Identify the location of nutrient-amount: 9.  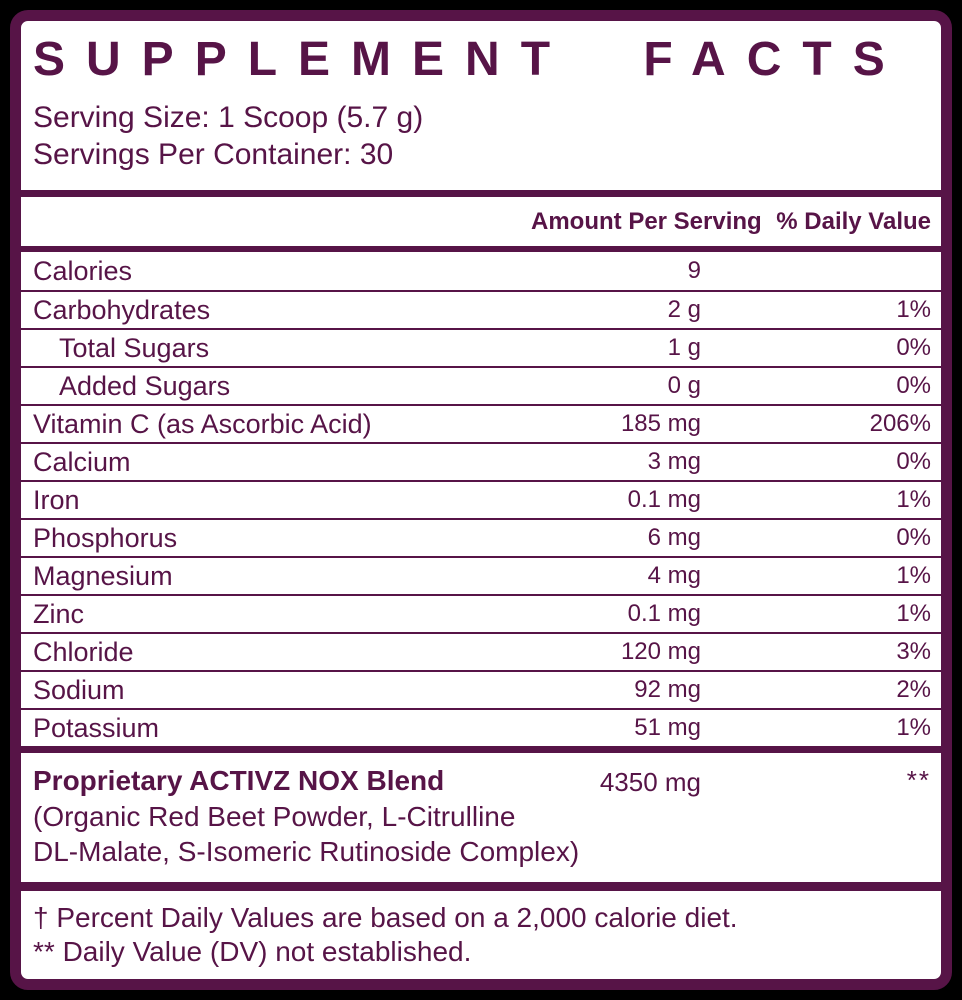
(694, 270).